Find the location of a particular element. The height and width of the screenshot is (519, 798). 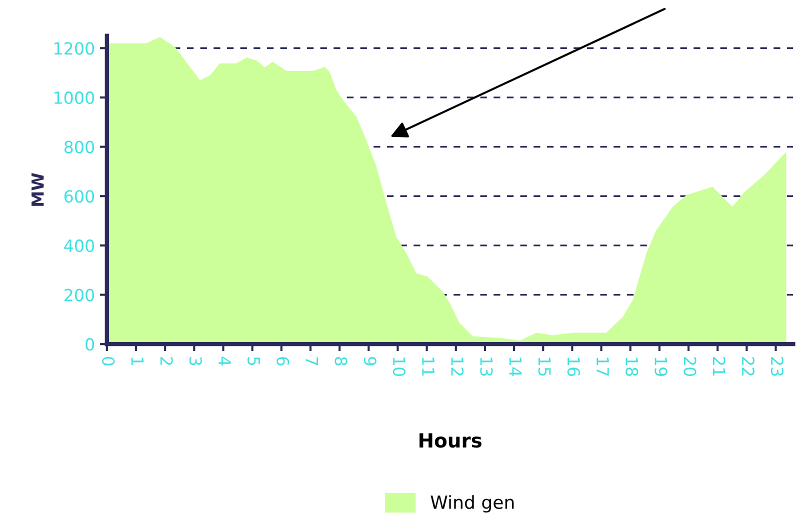

y-tick-label: 800 is located at coordinates (79, 147).